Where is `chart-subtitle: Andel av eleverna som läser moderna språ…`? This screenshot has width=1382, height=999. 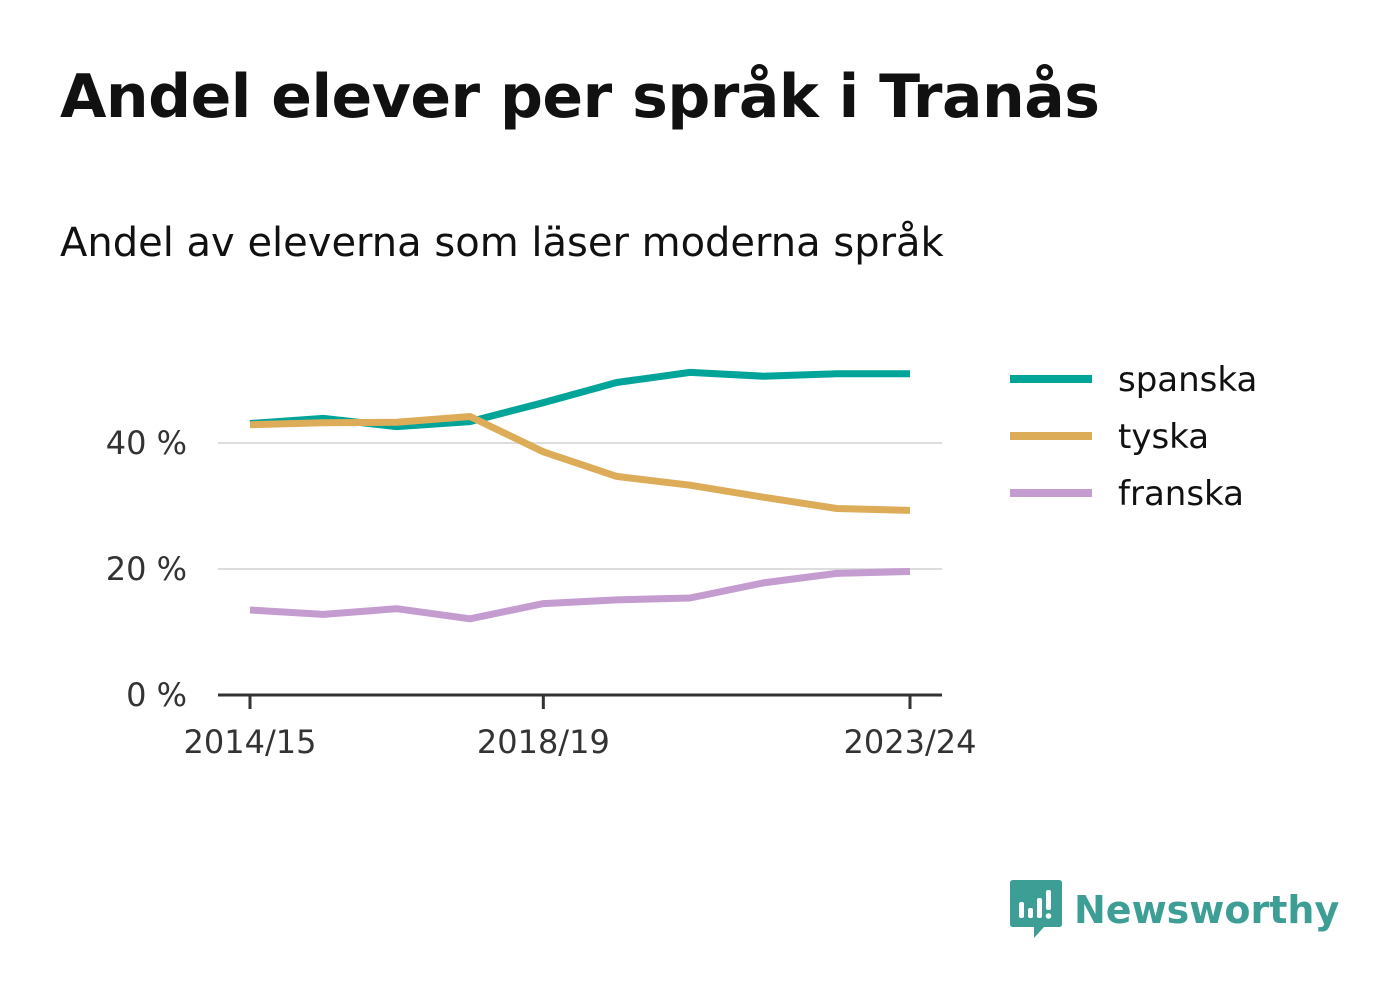
chart-subtitle: Andel av eleverna som läser moderna språ… is located at coordinates (502, 243).